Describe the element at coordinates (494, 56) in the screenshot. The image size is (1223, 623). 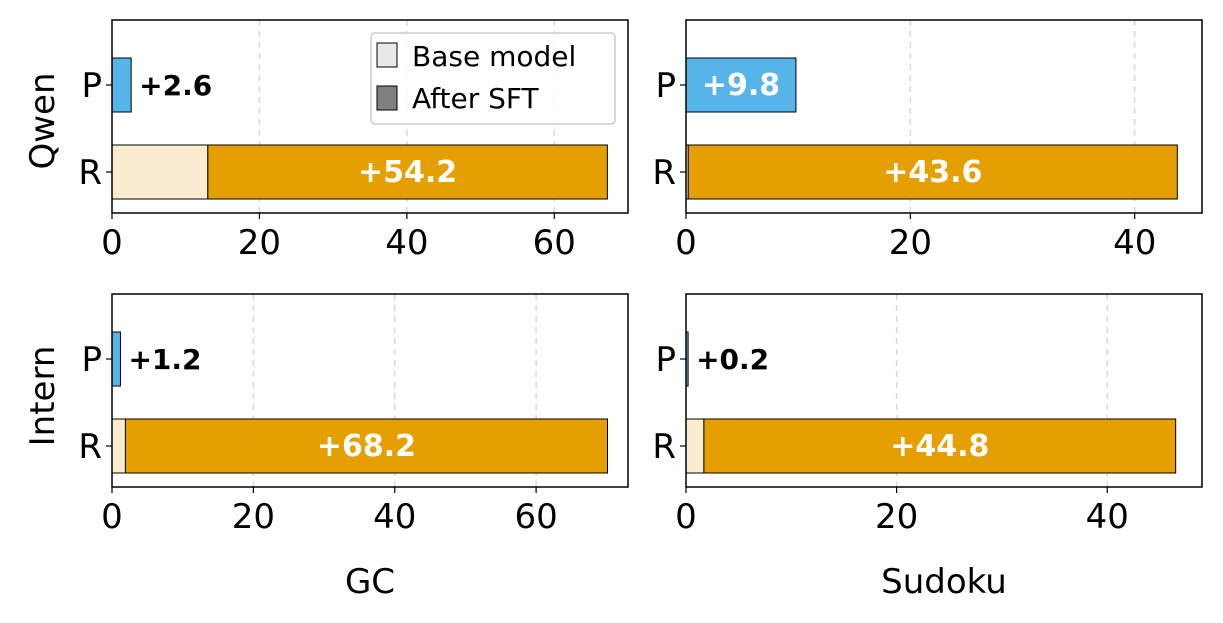
I see `legend-label-base: Base model` at that location.